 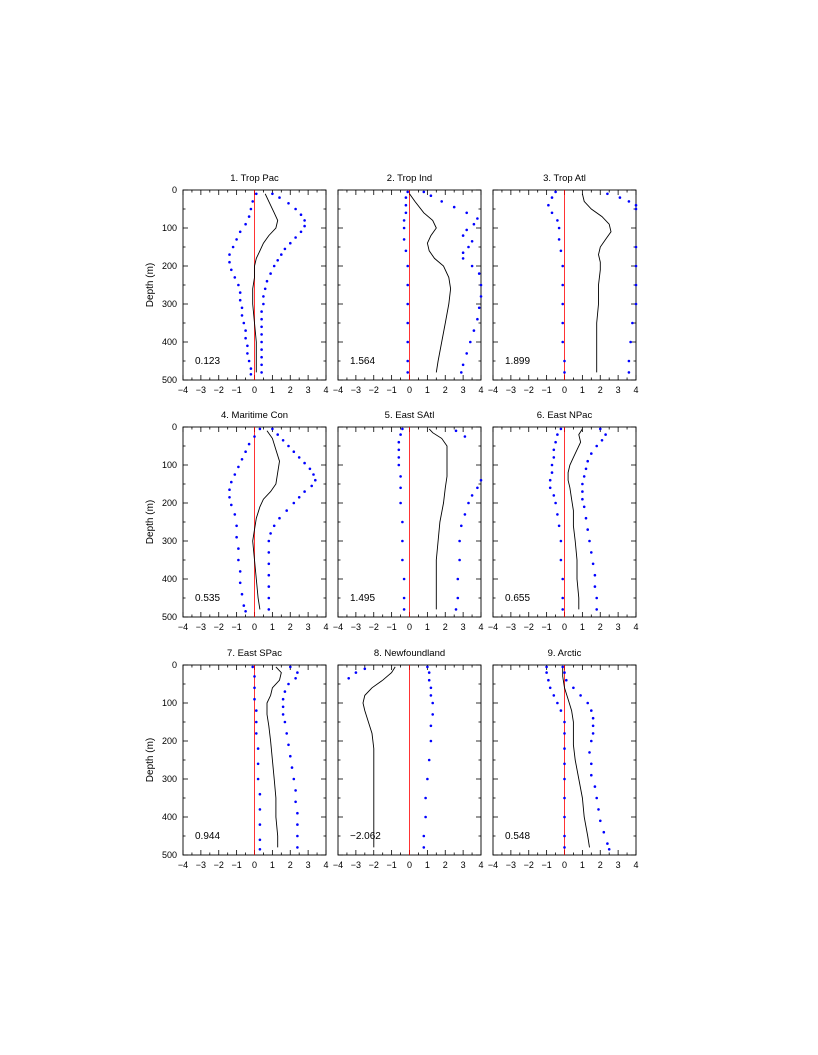 What do you see at coordinates (410, 415) in the screenshot?
I see `panel-title: 5. East SAtl` at bounding box center [410, 415].